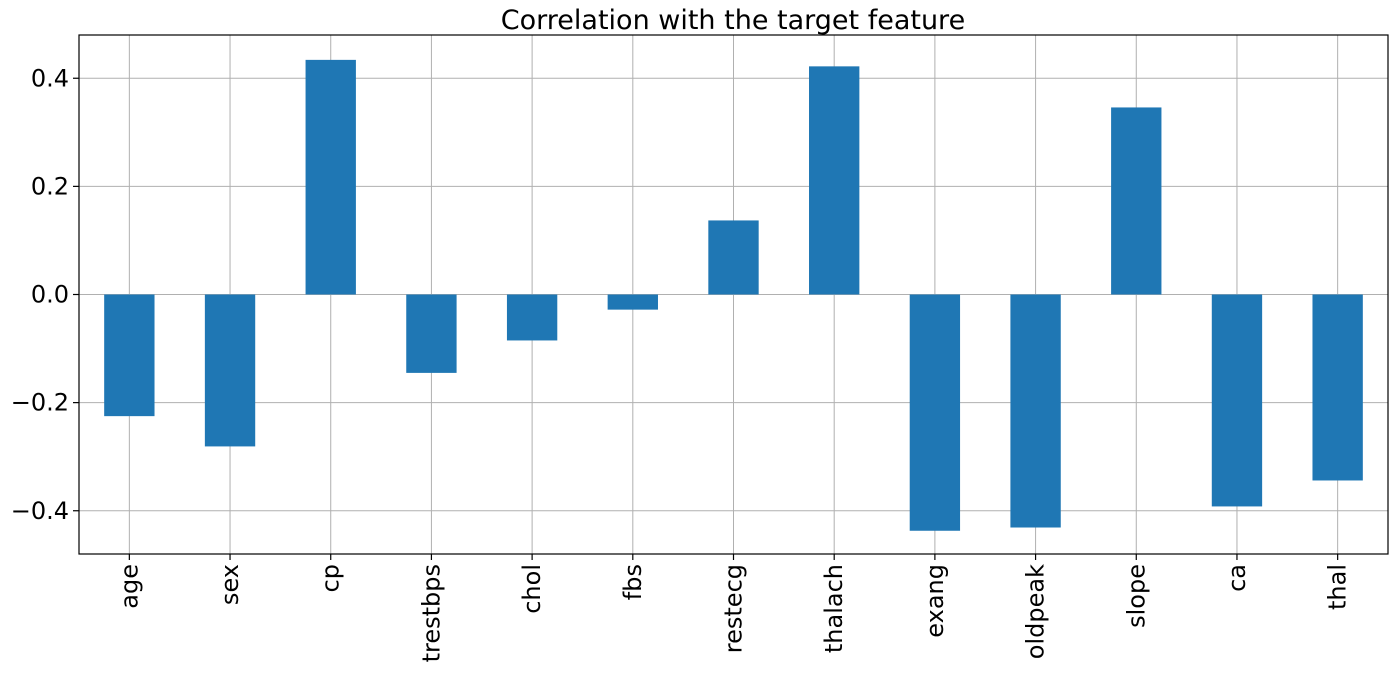 This screenshot has height=674, width=1394. What do you see at coordinates (834, 608) in the screenshot?
I see `x-tick-label: thalach` at bounding box center [834, 608].